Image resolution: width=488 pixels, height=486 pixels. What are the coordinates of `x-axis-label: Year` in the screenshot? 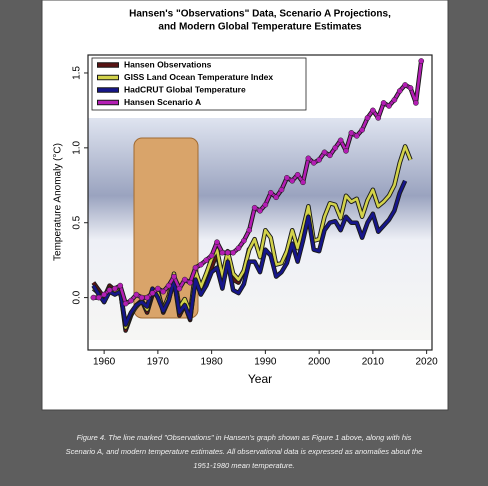 It's located at (260, 379).